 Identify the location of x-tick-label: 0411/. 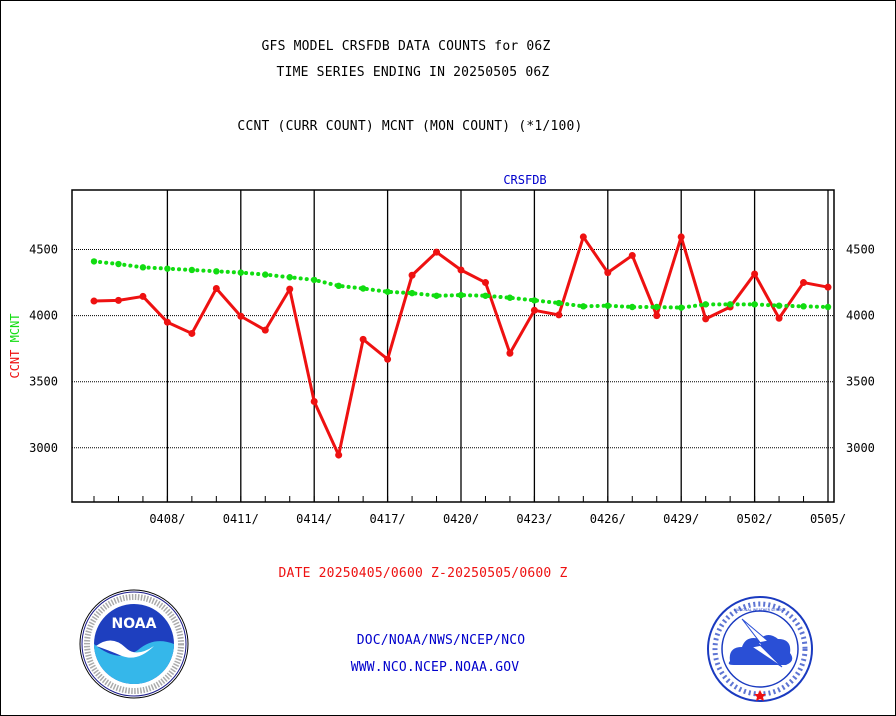
(241, 519).